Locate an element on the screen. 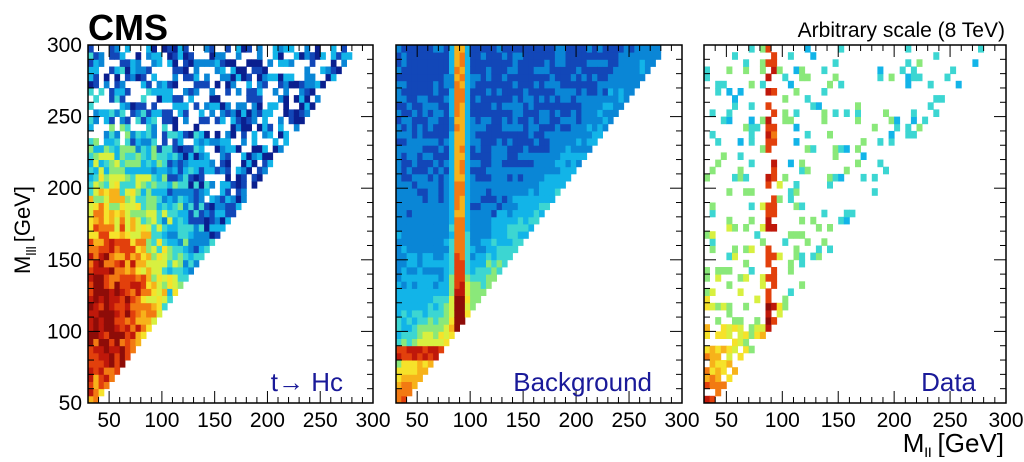  y-tick-label: 200 is located at coordinates (64, 188).